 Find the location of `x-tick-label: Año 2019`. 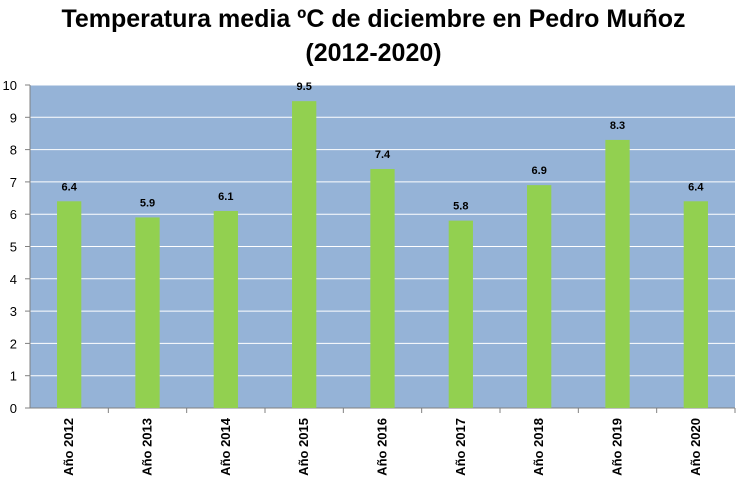

x-tick-label: Año 2019 is located at coordinates (617, 447).